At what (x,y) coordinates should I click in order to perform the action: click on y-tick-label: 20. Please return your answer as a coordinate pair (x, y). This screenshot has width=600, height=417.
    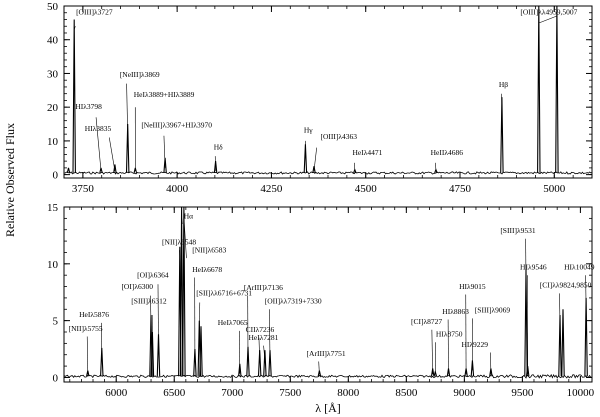
    Looking at the image, I should click on (53, 108).